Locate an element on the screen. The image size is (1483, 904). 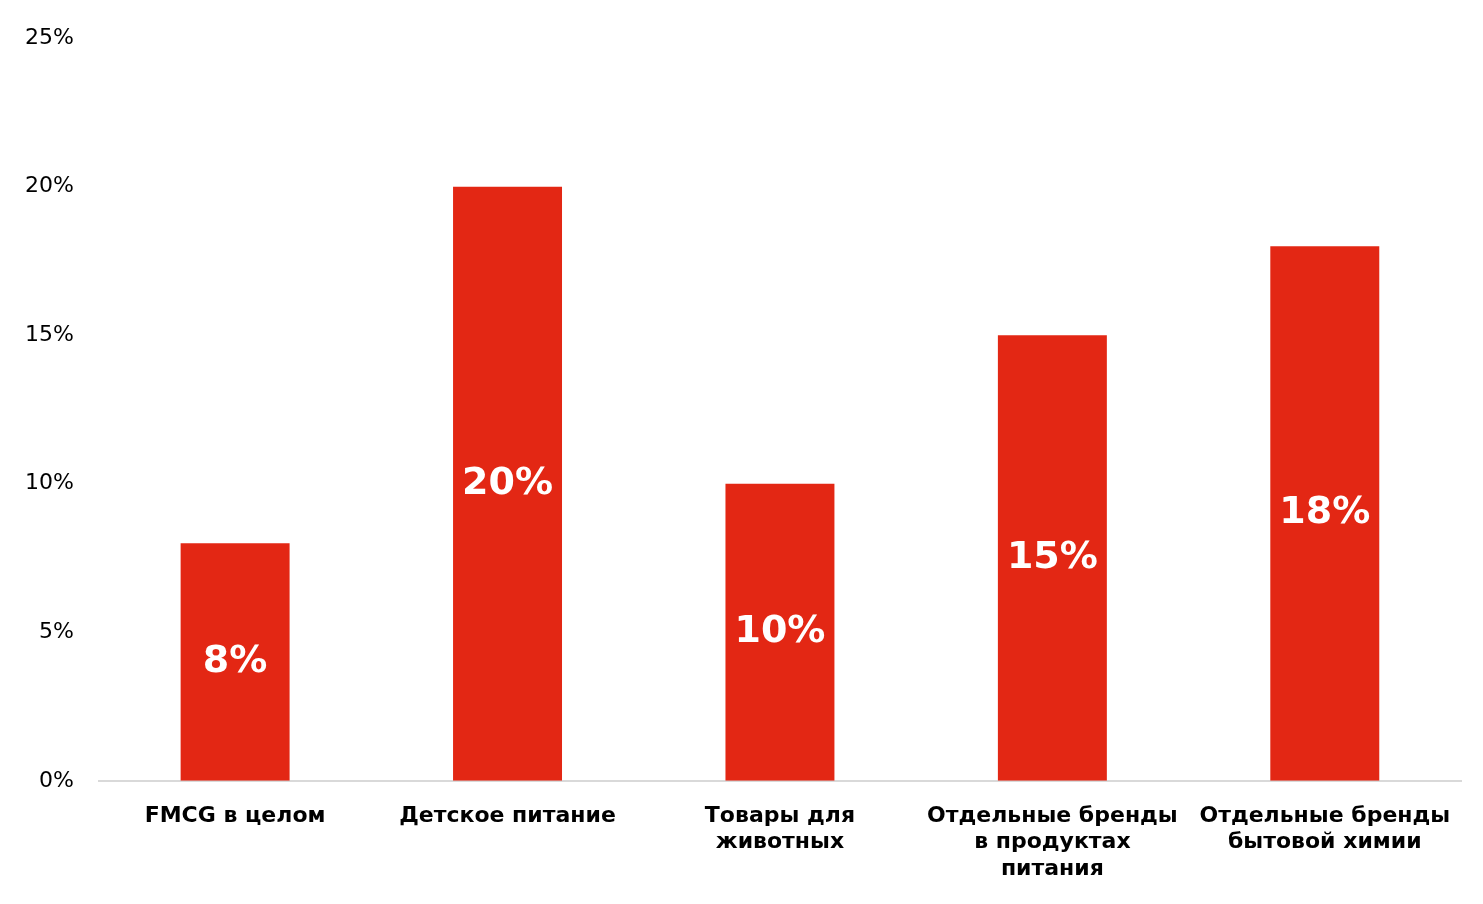
data-label: 15% is located at coordinates (1052, 554).